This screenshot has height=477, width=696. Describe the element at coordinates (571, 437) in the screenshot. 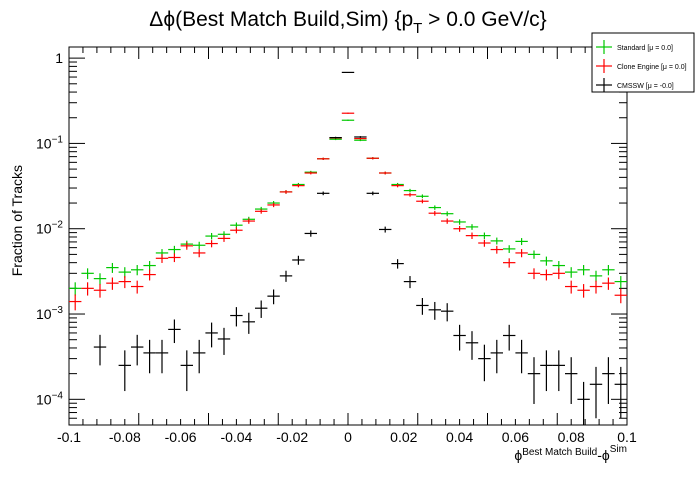

I see `x-tick-label: 0.08` at that location.